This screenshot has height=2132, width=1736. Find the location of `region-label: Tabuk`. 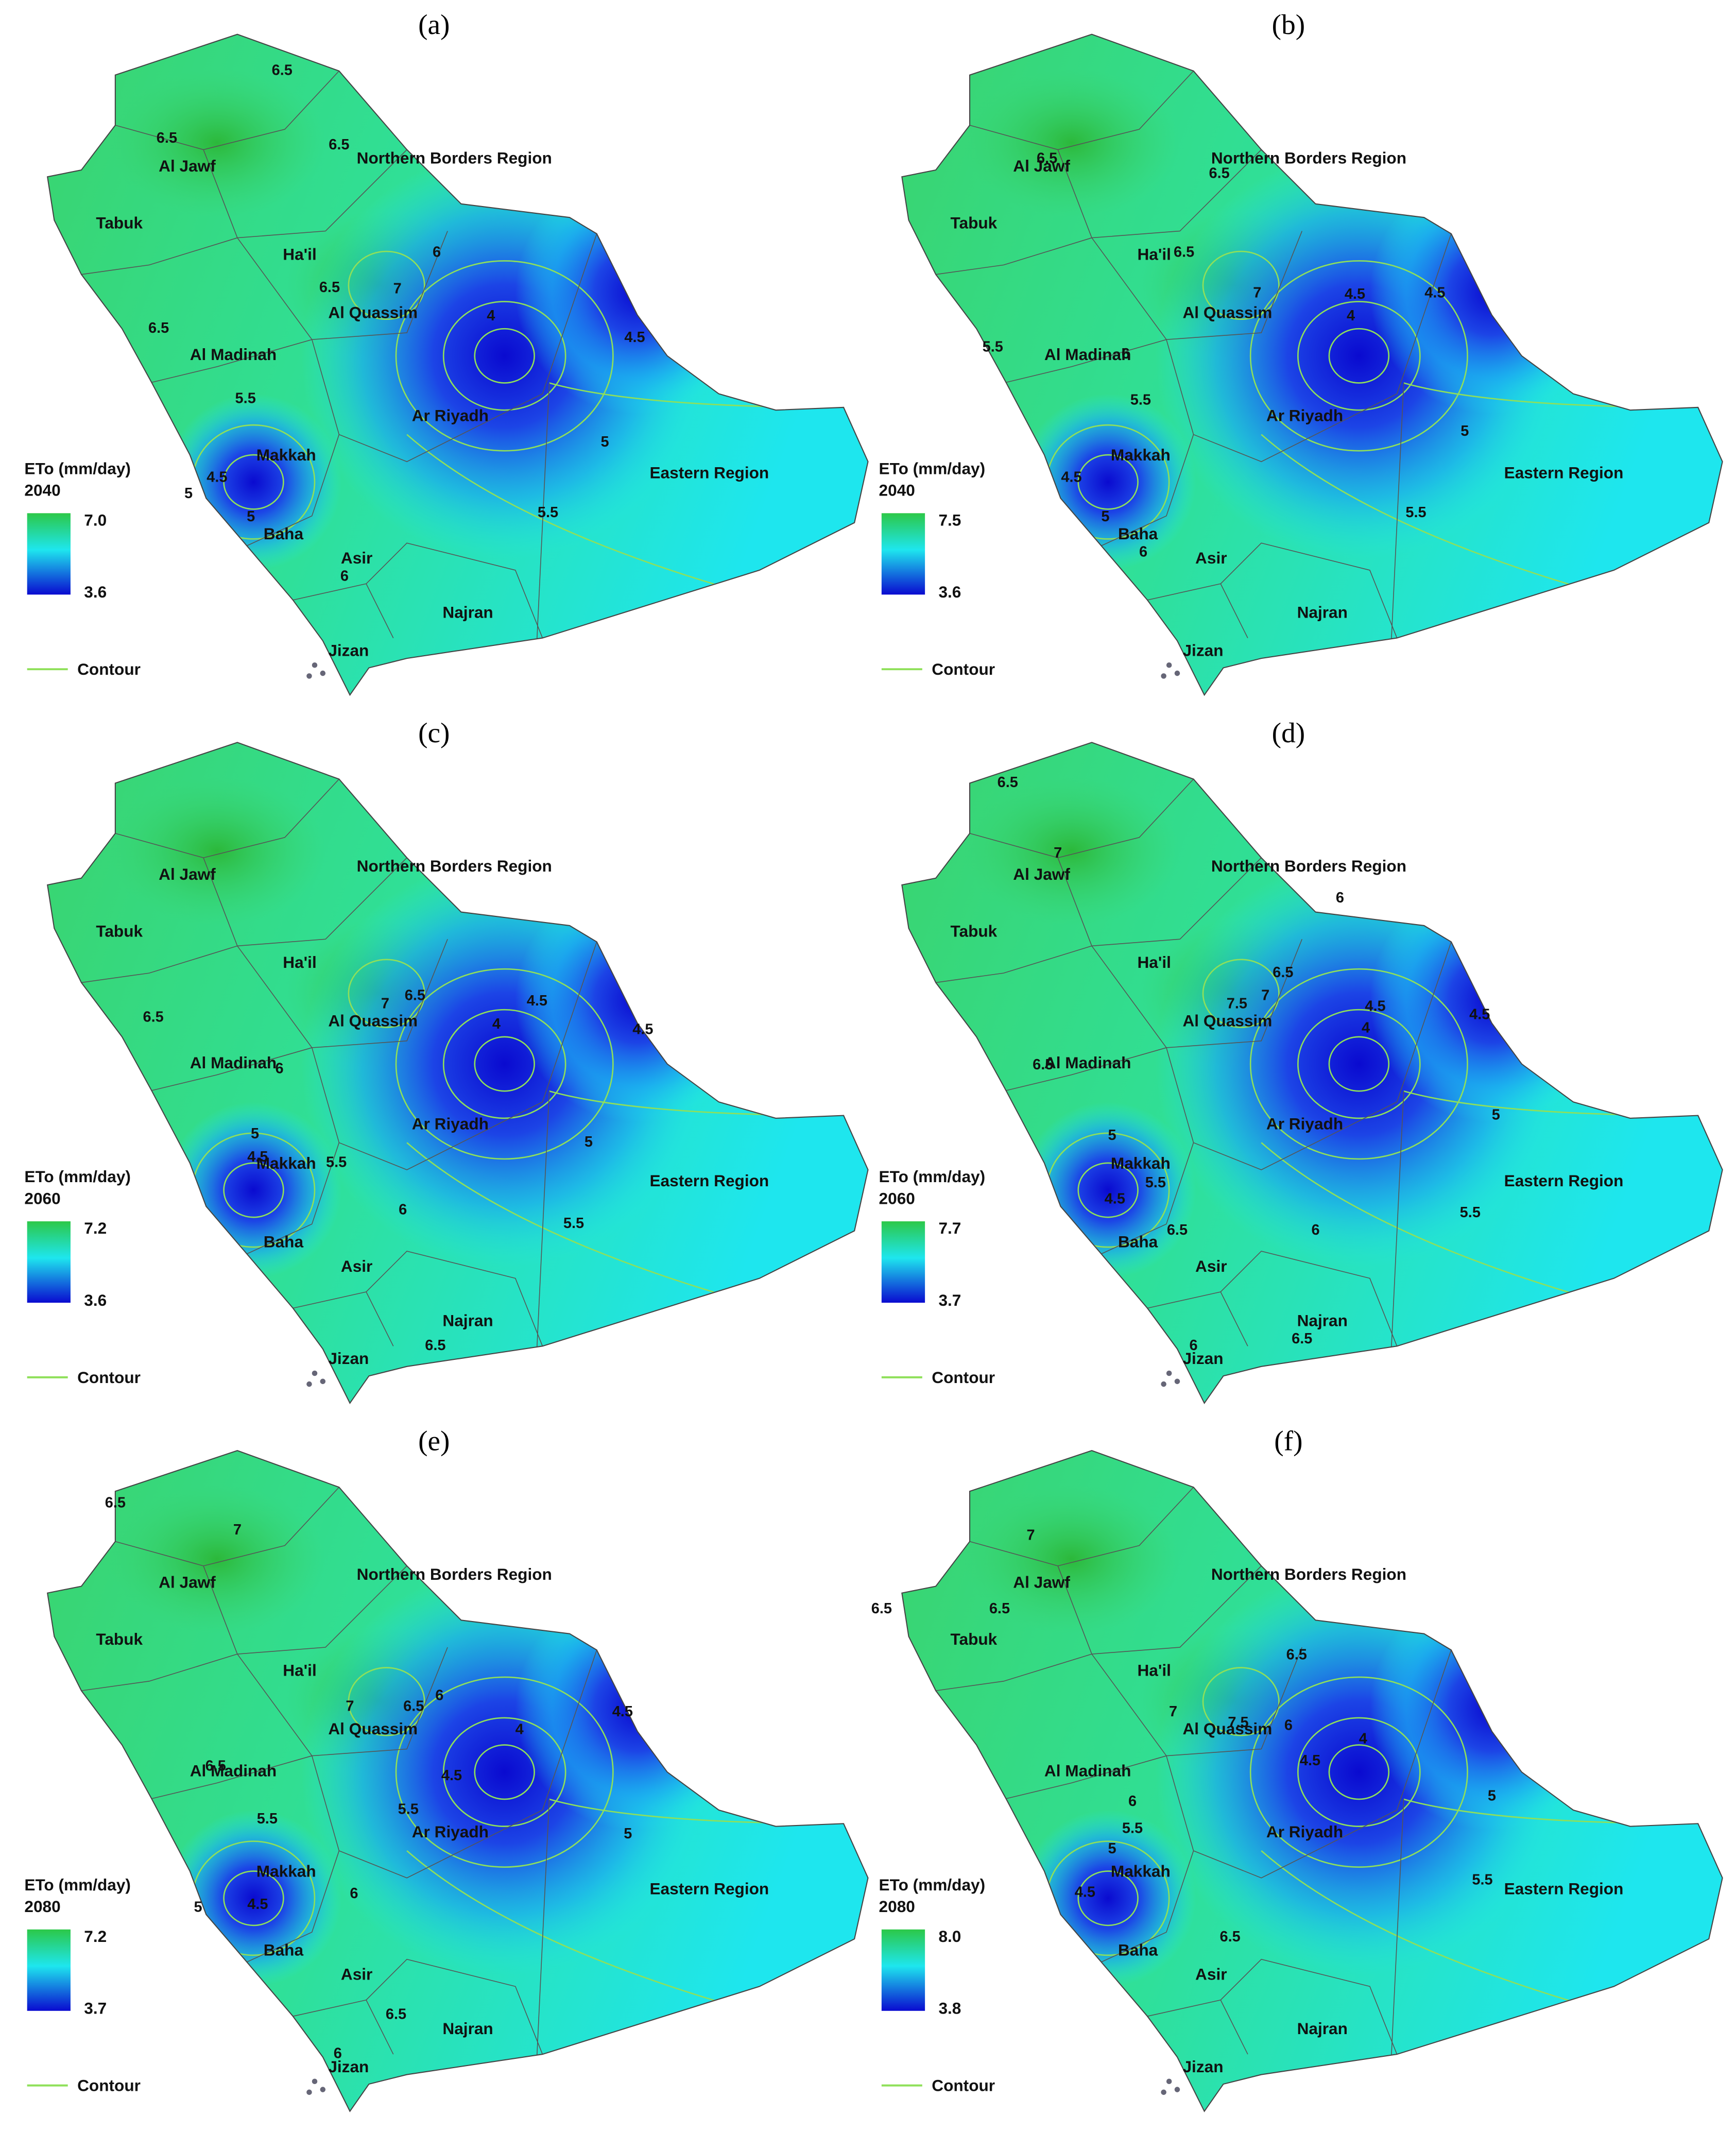

region-label: Tabuk is located at coordinates (975, 931).